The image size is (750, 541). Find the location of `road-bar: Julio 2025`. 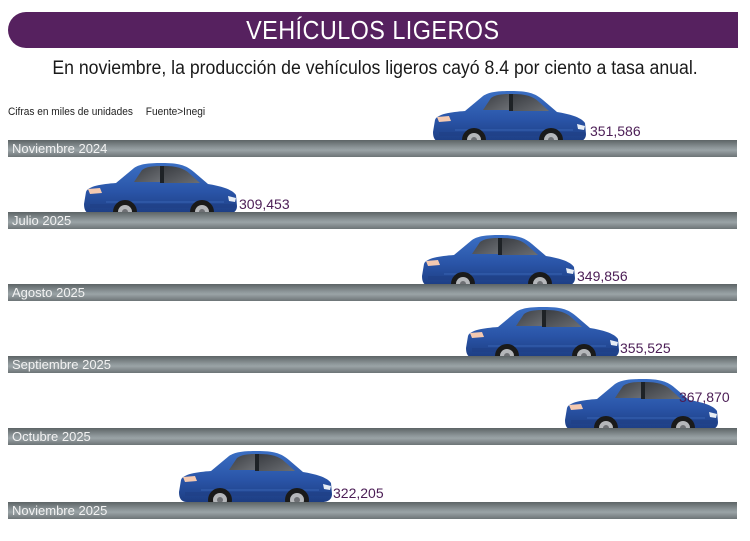

road-bar: Julio 2025 is located at coordinates (372, 220).